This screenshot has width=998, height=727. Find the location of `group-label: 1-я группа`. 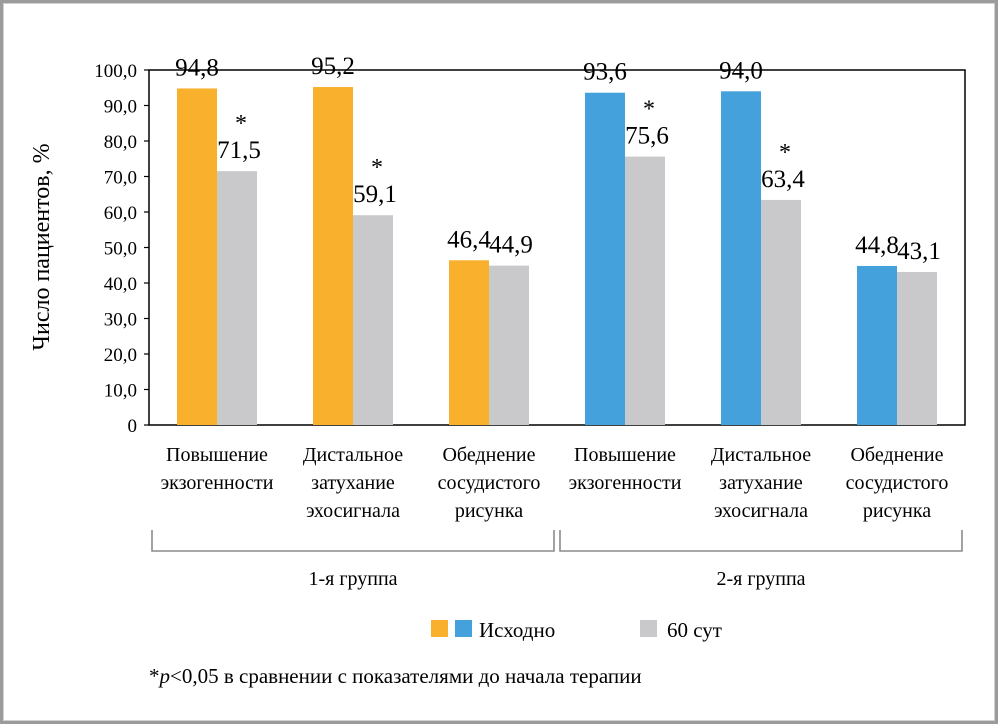

group-label: 1-я группа is located at coordinates (352, 579).